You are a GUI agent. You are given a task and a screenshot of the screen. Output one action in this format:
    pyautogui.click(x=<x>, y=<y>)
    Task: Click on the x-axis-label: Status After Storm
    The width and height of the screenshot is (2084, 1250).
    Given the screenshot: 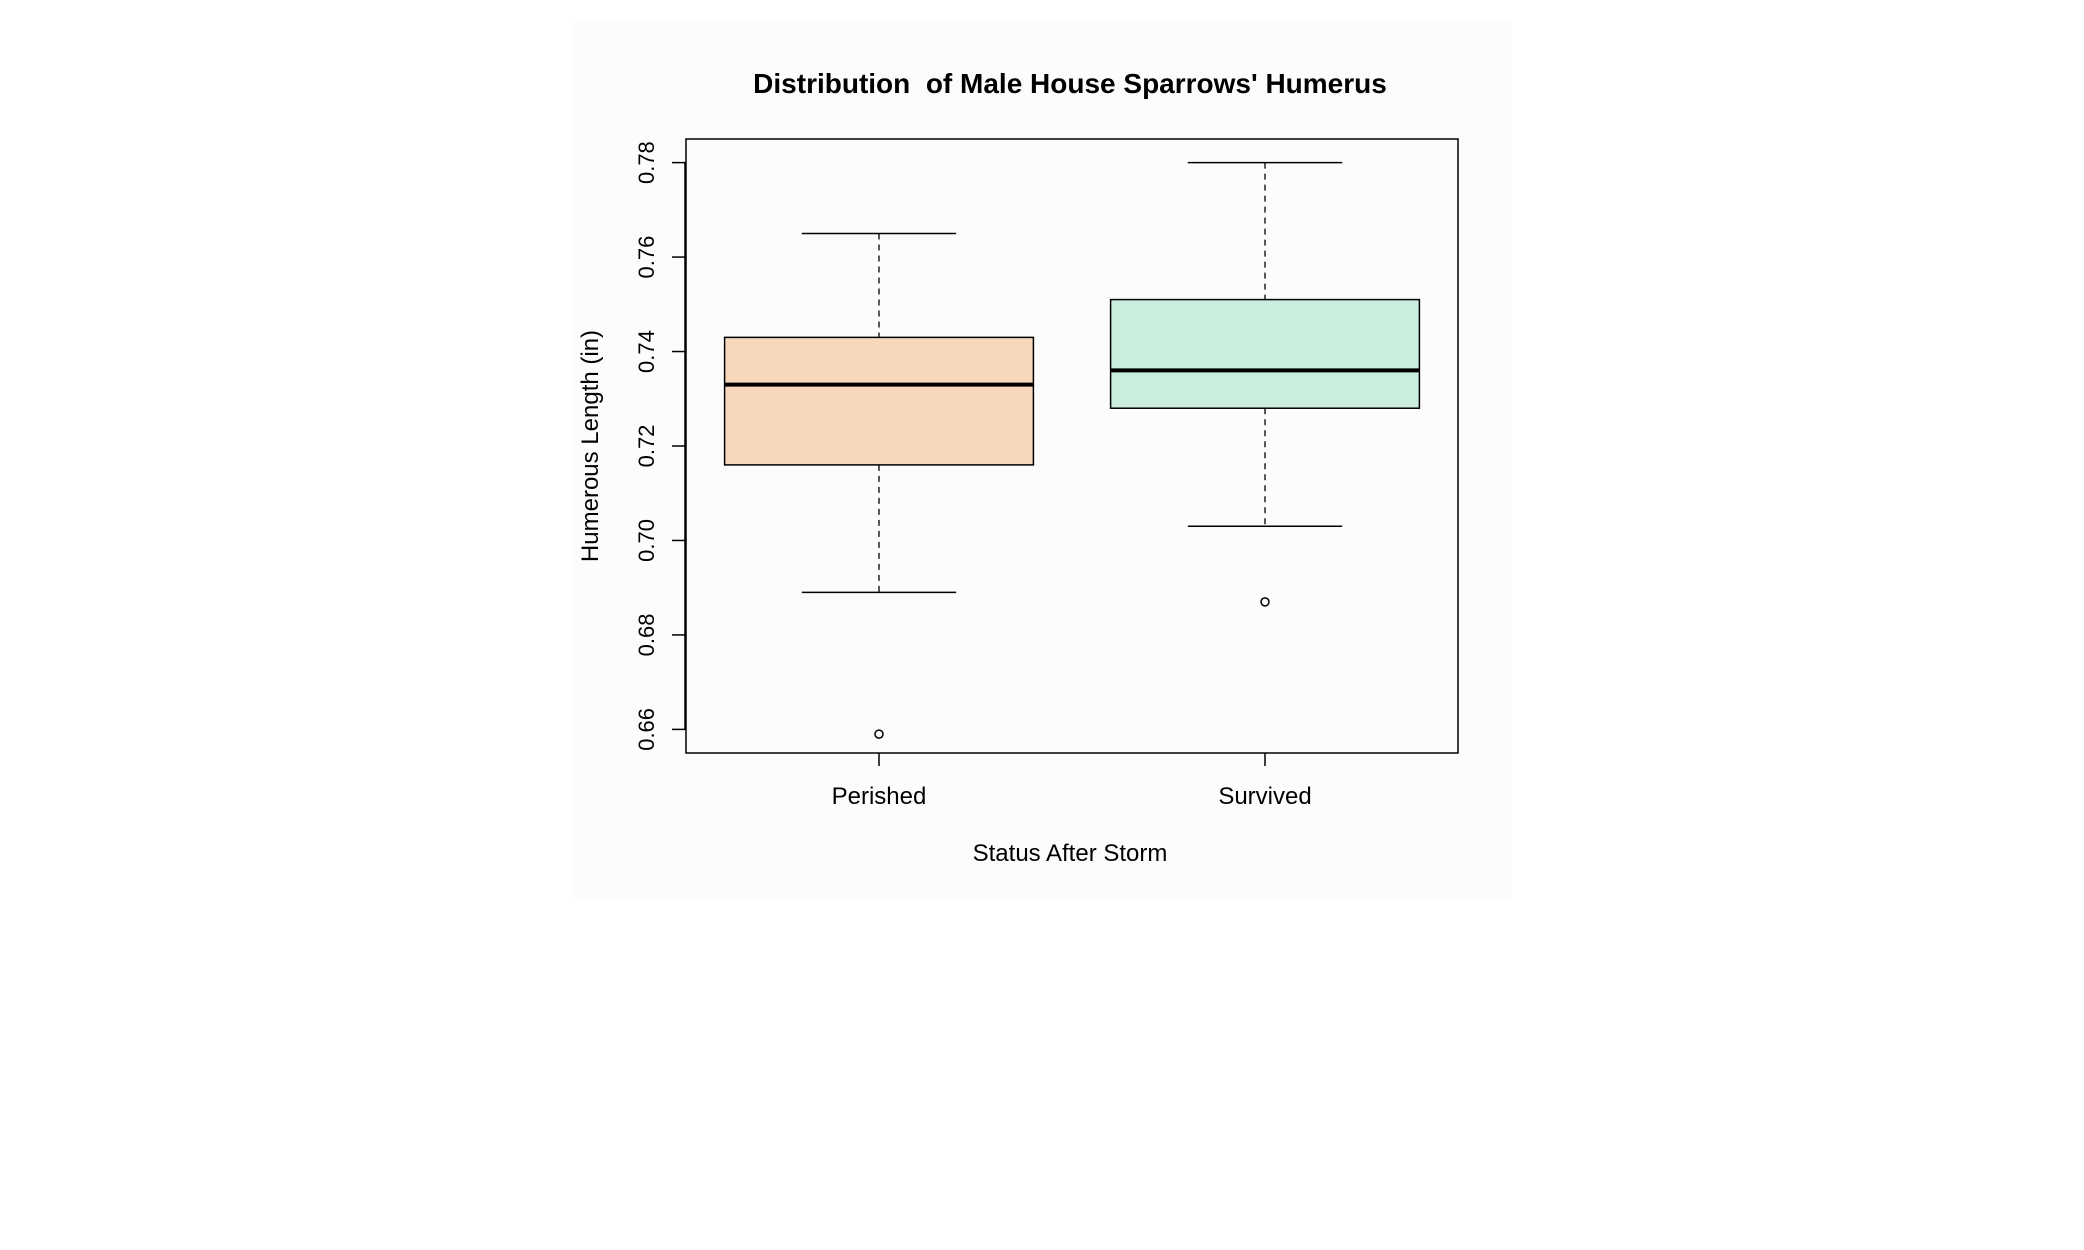 What is the action you would take?
    pyautogui.click(x=1070, y=853)
    